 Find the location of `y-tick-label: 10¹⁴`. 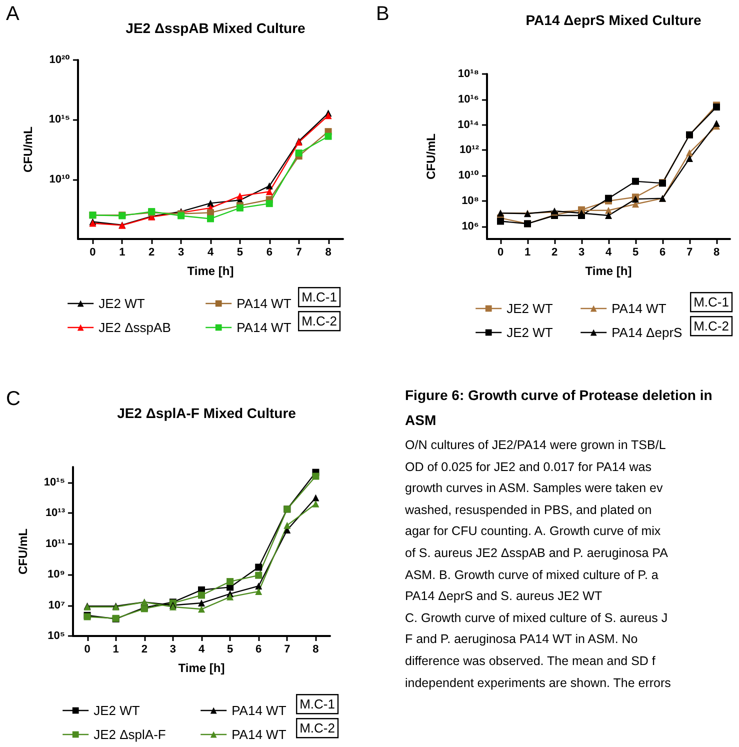

y-tick-label: 10¹⁴ is located at coordinates (468, 124).